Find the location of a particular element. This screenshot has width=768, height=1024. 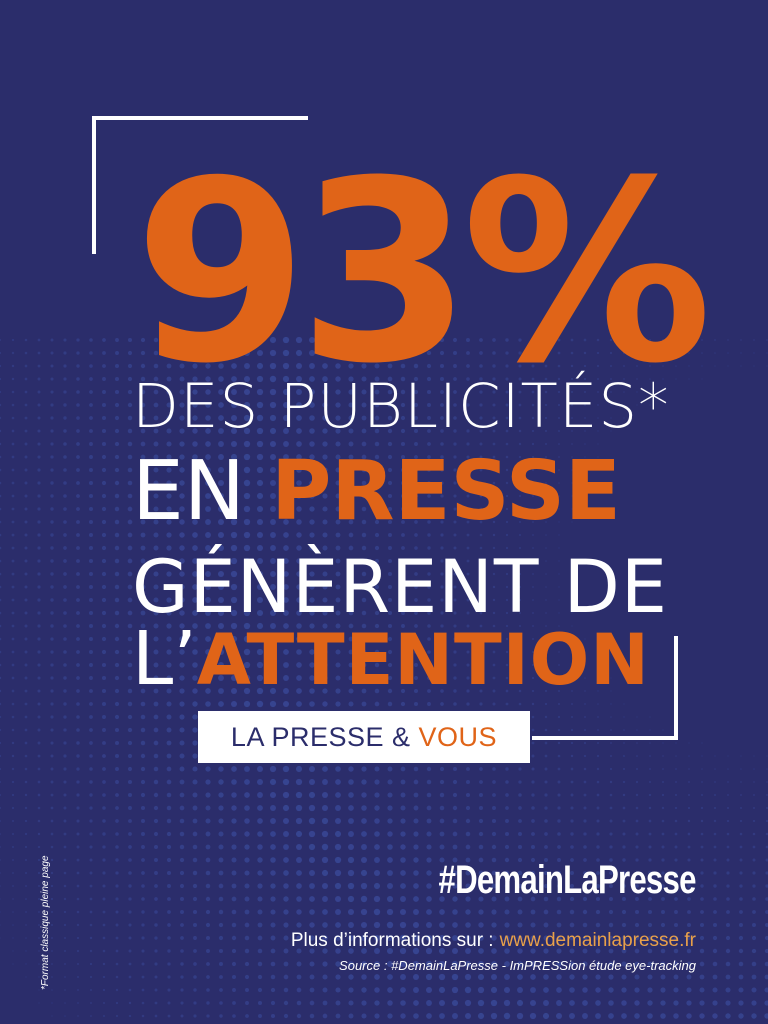

format-side-note: *Format classique pleine page is located at coordinates (45, 922).